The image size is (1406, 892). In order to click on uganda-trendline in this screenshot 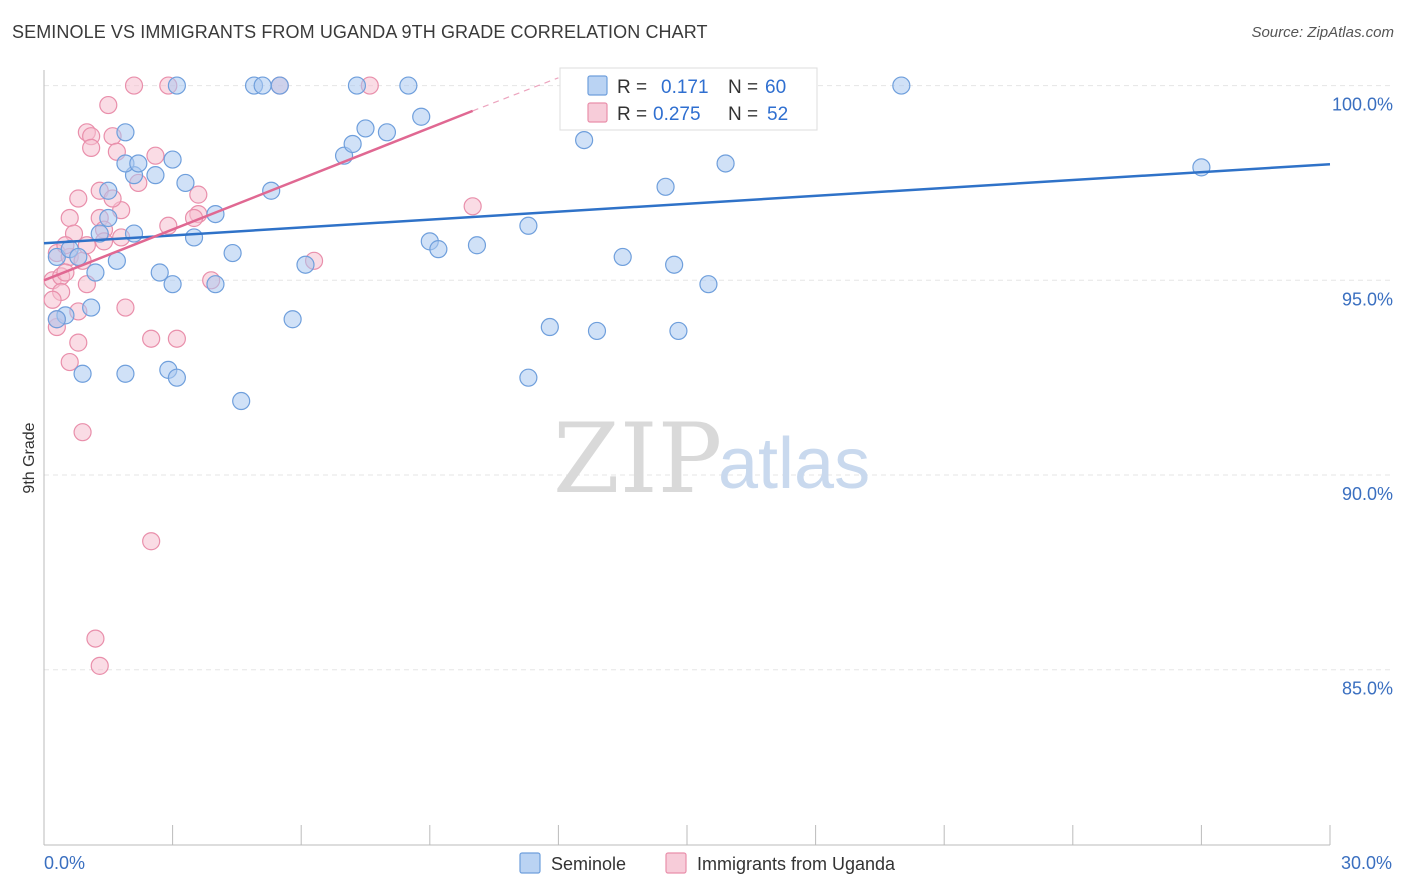, I will do `click(258, 195)`.